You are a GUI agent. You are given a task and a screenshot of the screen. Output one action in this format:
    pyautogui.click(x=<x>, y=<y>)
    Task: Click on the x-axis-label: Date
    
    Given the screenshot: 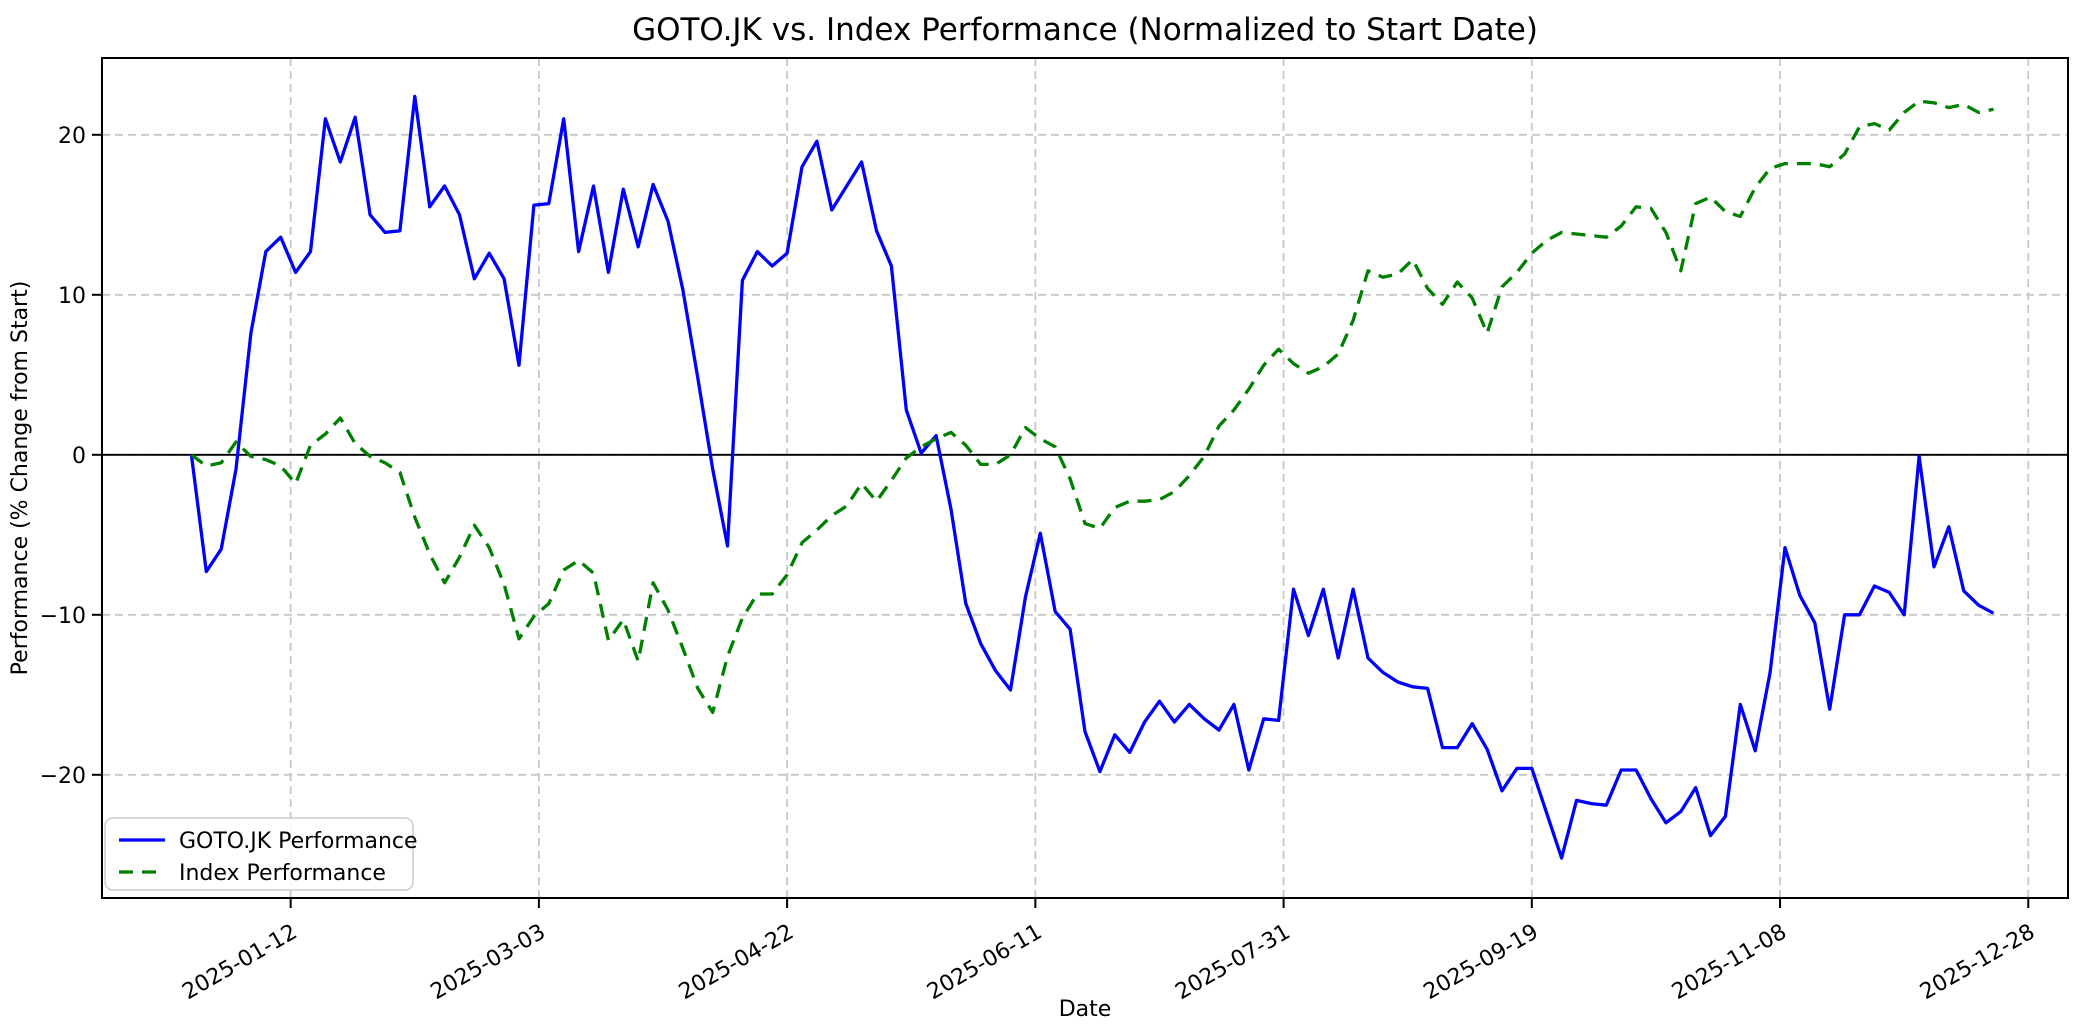 What is the action you would take?
    pyautogui.click(x=1085, y=1009)
    